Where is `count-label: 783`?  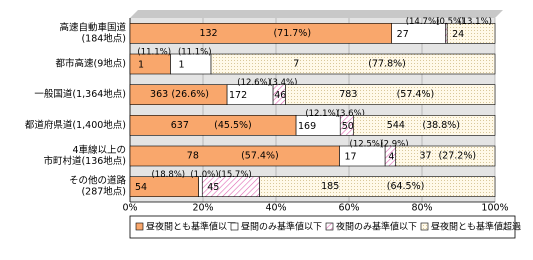 count-label: 783 is located at coordinates (348, 94).